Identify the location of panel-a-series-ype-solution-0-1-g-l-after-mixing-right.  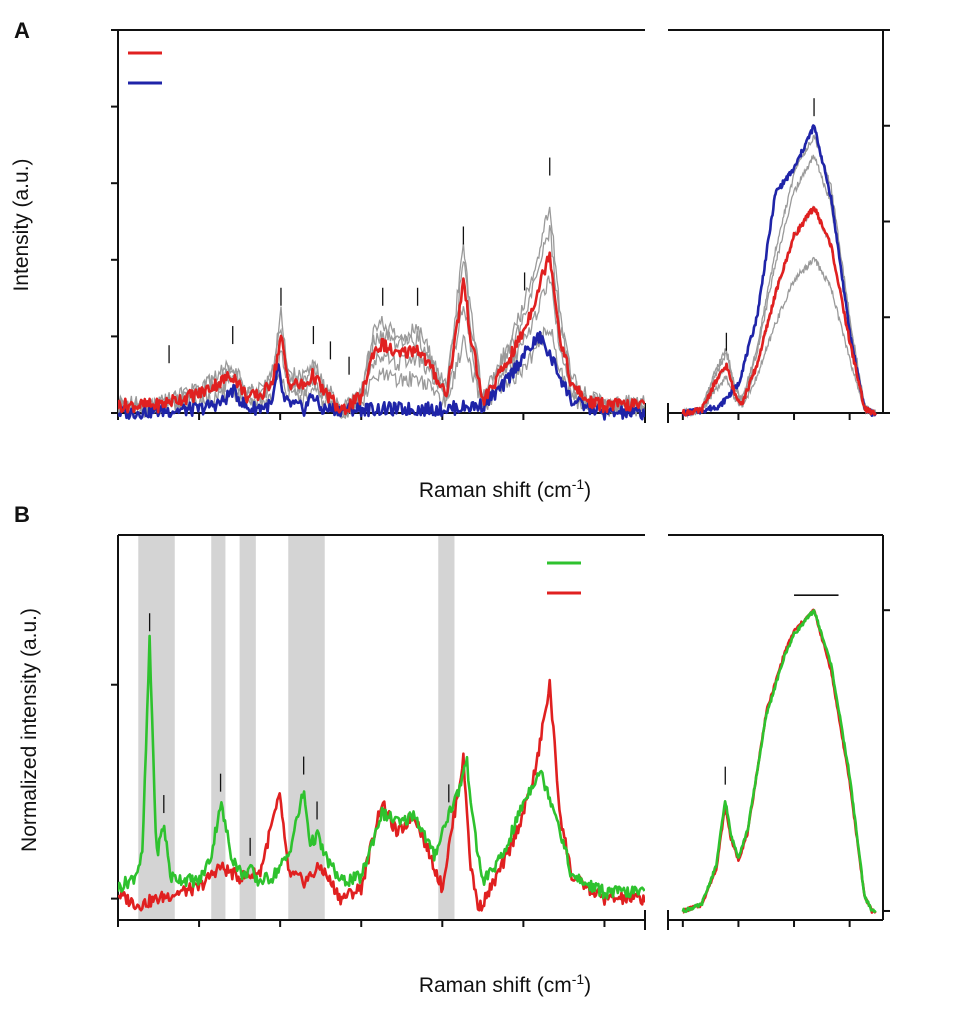
(779, 270).